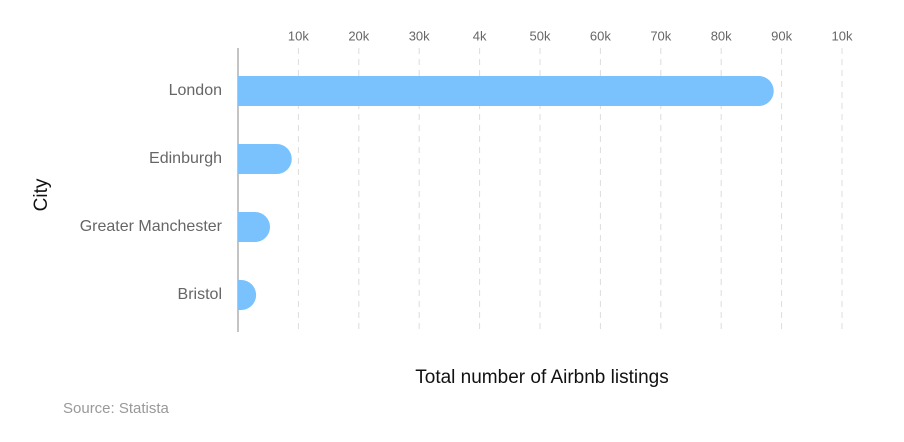 This screenshot has height=442, width=904. Describe the element at coordinates (540, 35) in the screenshot. I see `x-tick-label: 50k` at that location.